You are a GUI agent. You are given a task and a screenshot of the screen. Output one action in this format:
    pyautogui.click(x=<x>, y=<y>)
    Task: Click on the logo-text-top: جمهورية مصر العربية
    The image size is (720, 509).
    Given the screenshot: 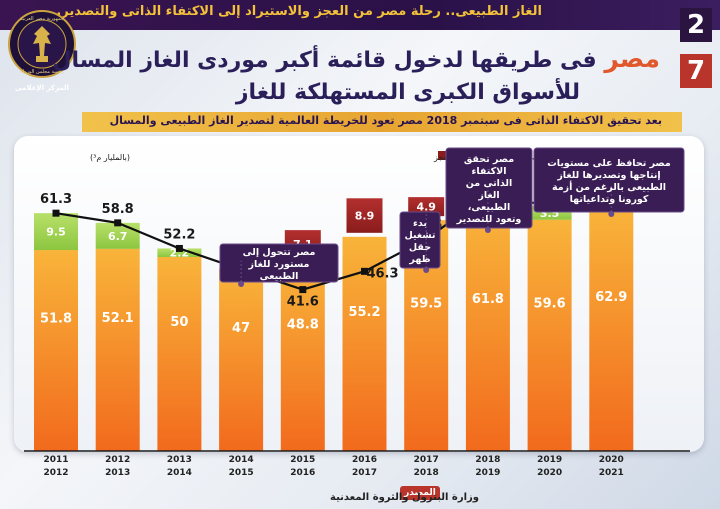 What is the action you would take?
    pyautogui.click(x=42, y=19)
    